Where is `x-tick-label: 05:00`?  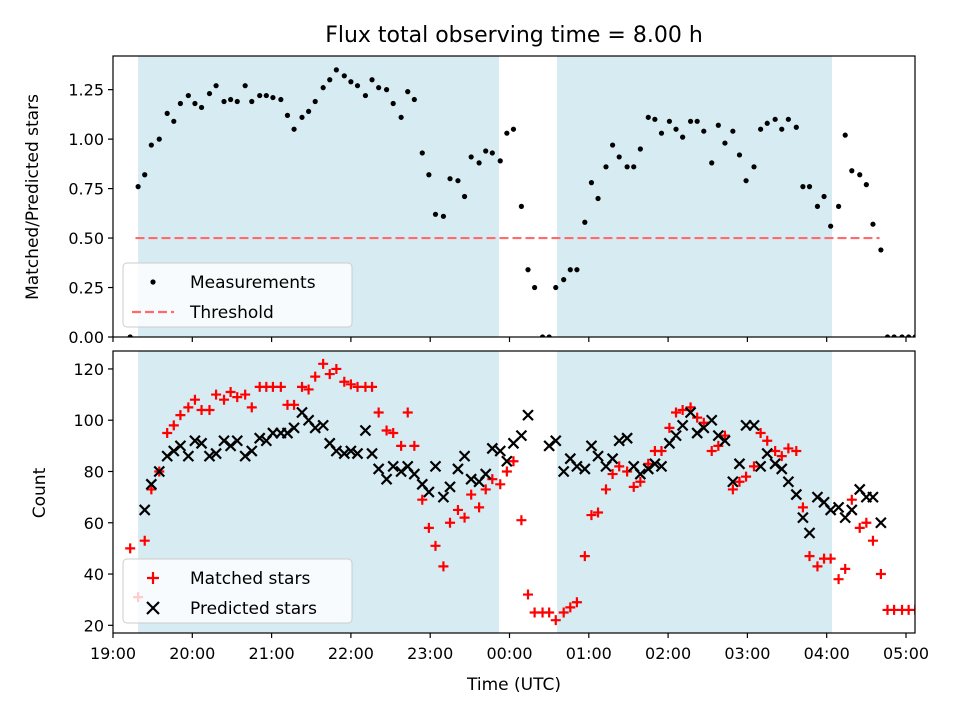 x-tick-label: 05:00 is located at coordinates (906, 653).